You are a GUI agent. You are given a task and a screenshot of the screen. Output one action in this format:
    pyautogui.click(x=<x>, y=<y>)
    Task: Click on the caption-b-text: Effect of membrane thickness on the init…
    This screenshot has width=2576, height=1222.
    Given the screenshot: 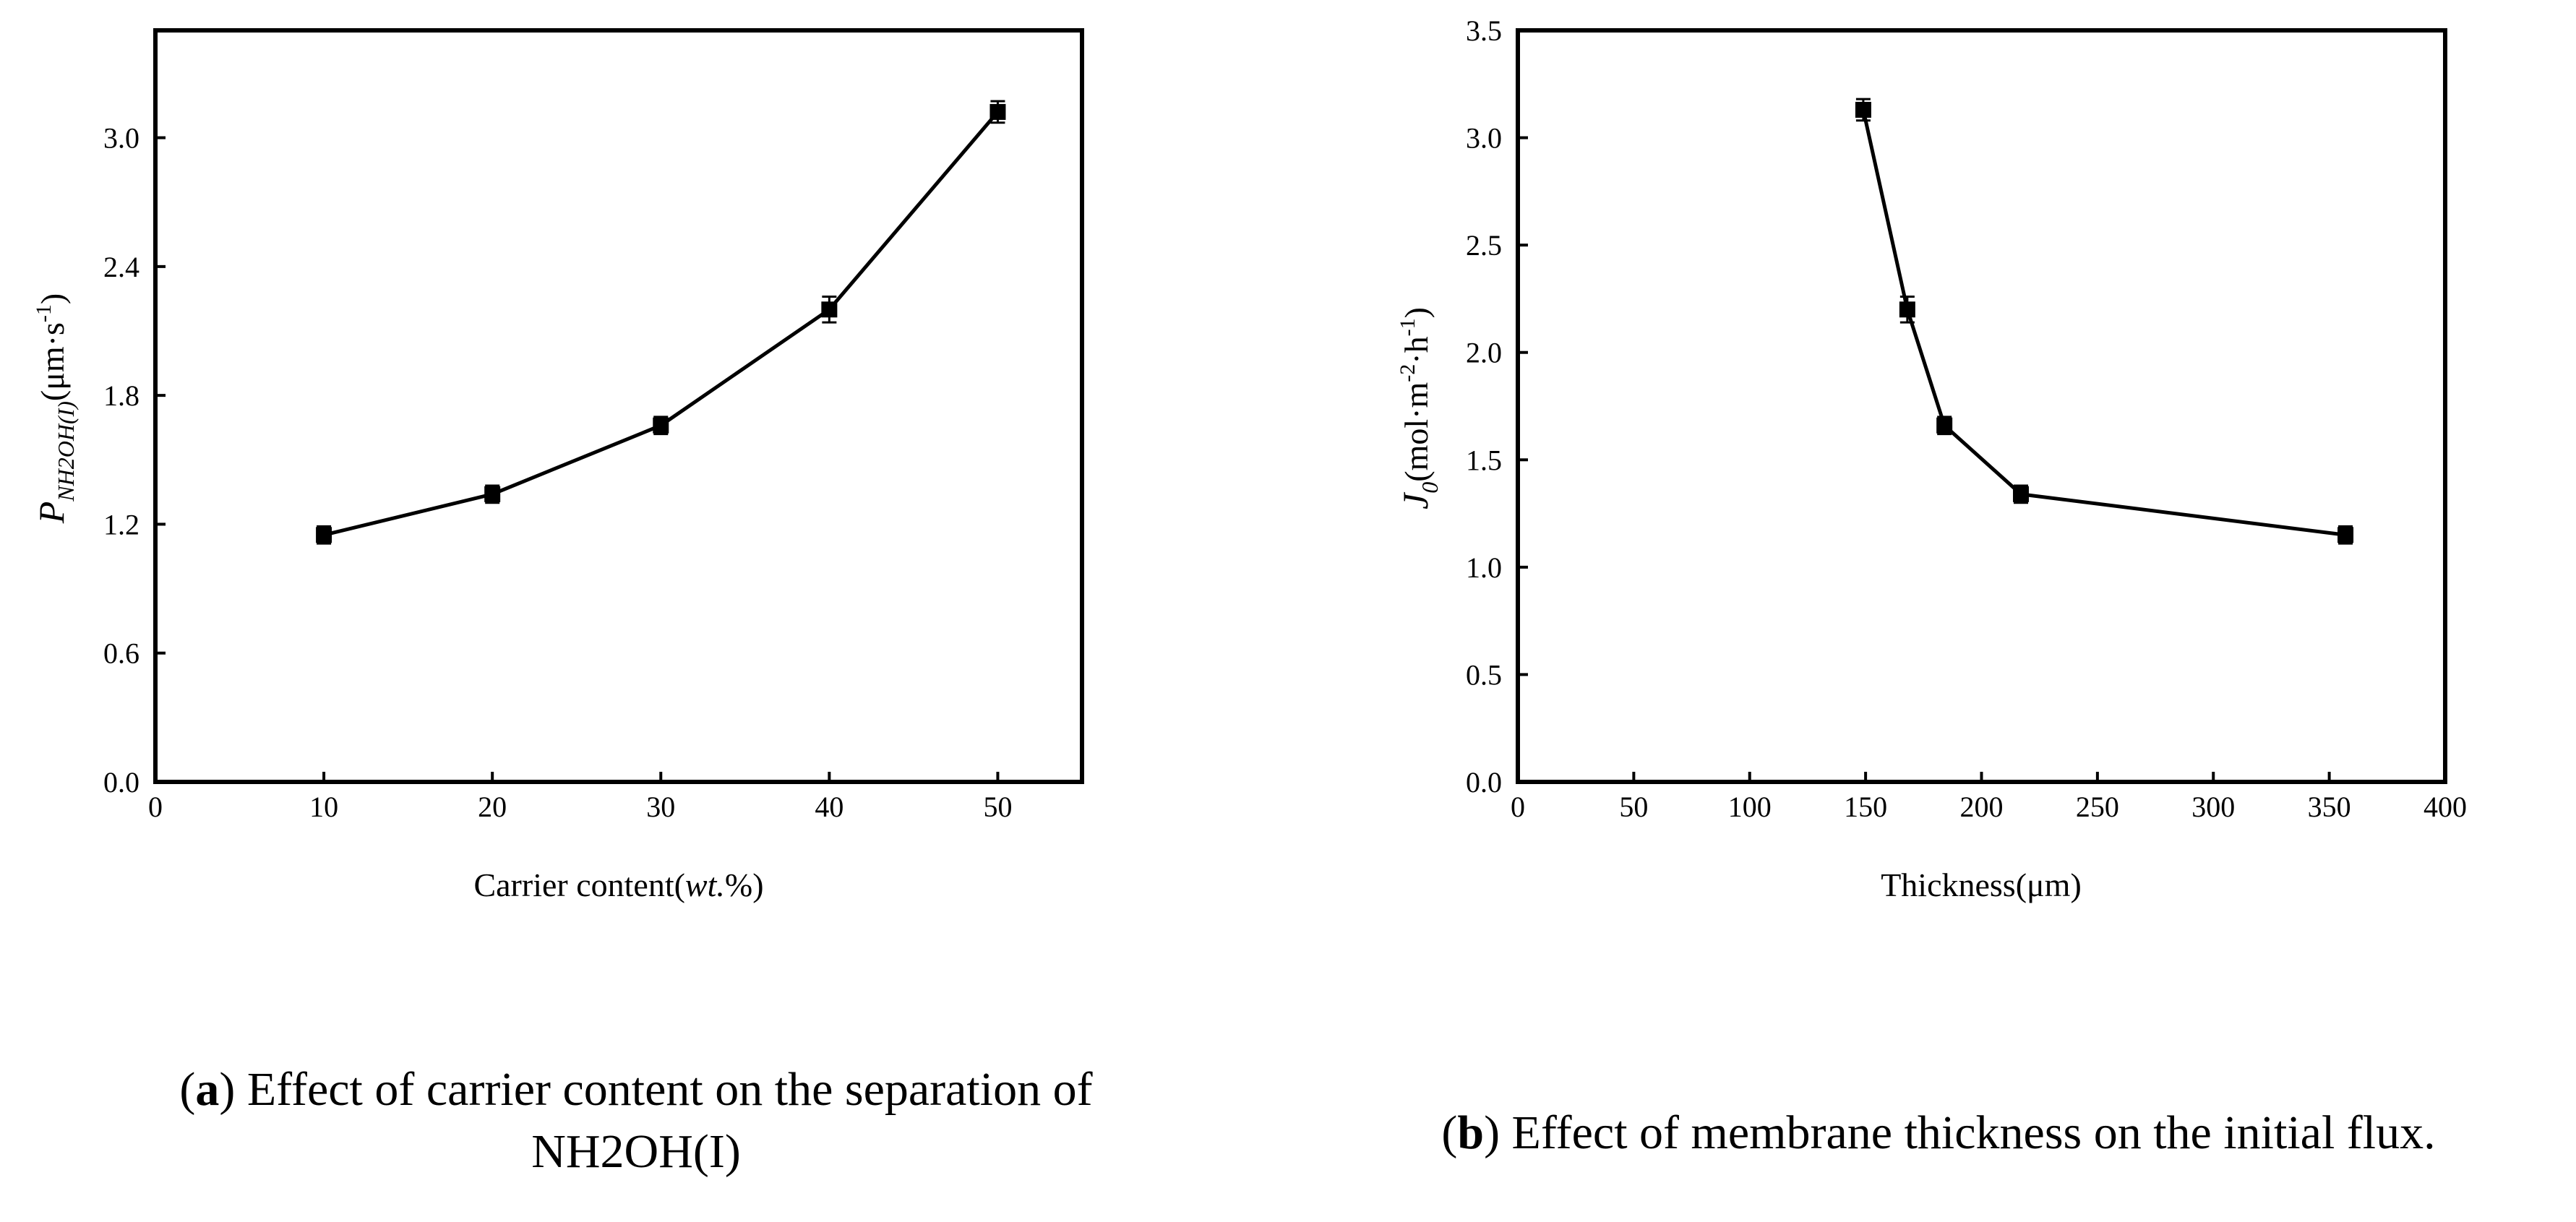 What is the action you would take?
    pyautogui.click(x=1968, y=1132)
    